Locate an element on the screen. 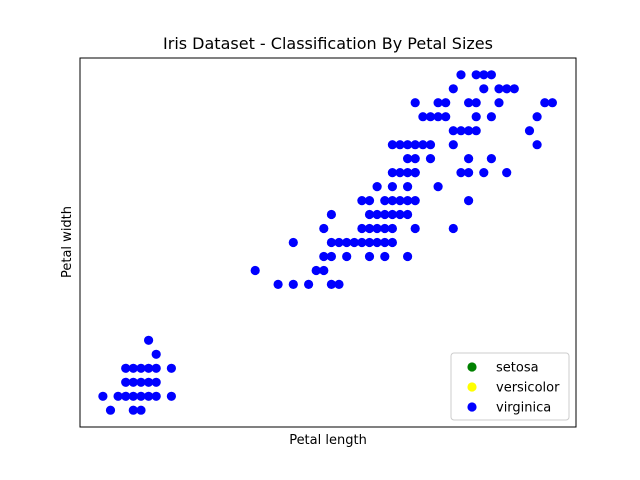 This screenshot has width=640, height=480. legend: setosa versicolor virginica is located at coordinates (510, 386).